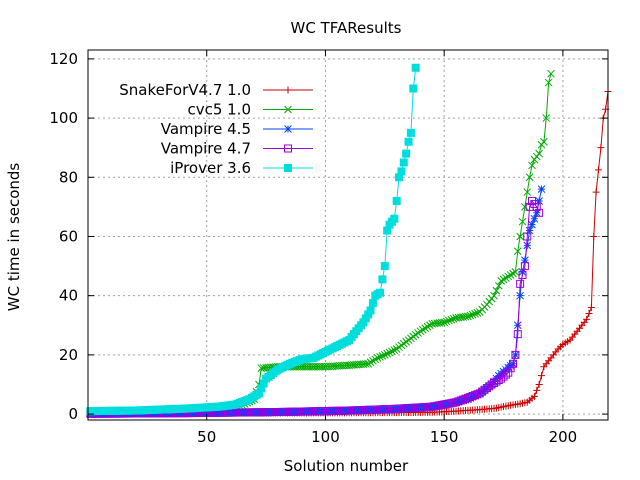 This screenshot has width=640, height=480. What do you see at coordinates (563, 437) in the screenshot?
I see `x-tick-label: 200` at bounding box center [563, 437].